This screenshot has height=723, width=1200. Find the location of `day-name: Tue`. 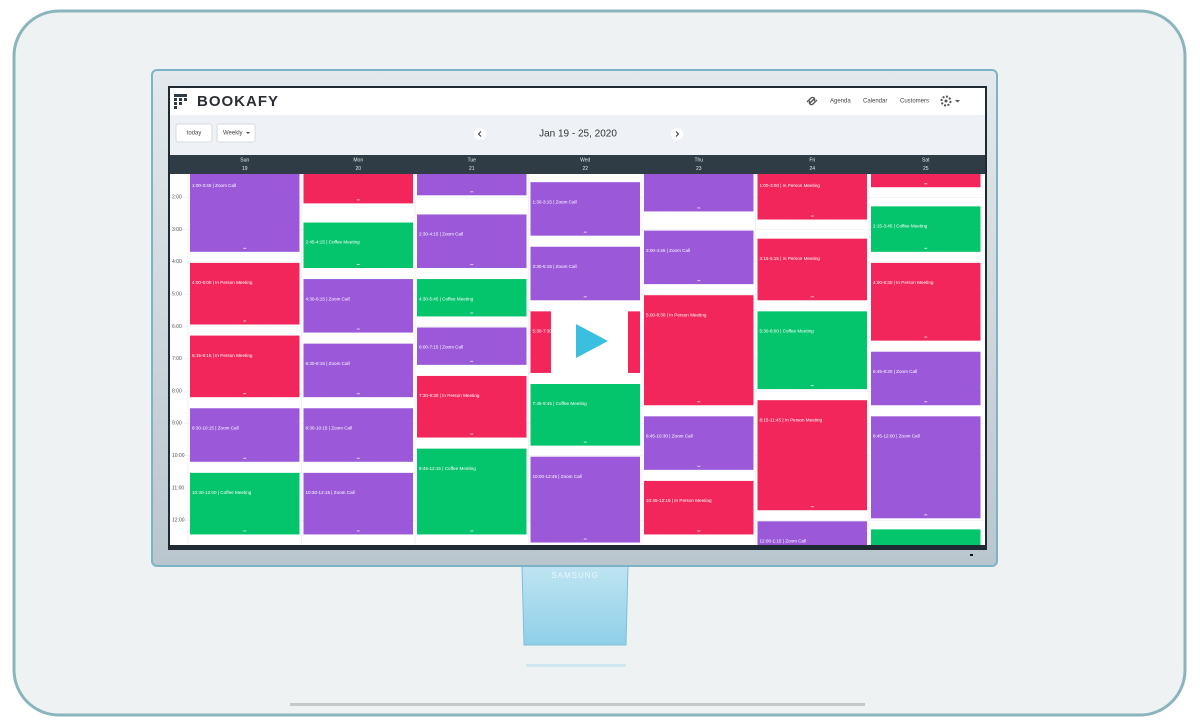

day-name: Tue is located at coordinates (472, 160).